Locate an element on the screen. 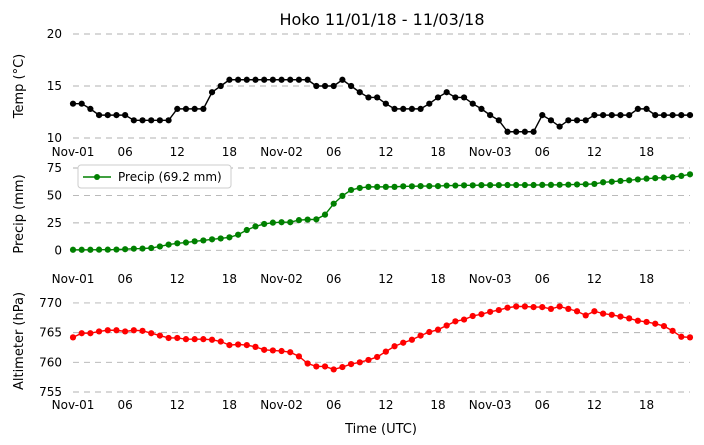  precip-y-tick-label: 50 is located at coordinates (54, 195).